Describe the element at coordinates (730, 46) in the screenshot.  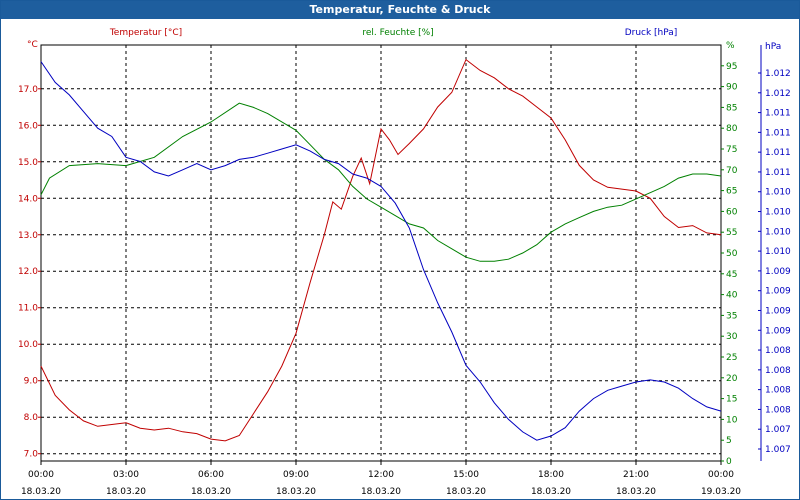
I see `humidity-unit-label: %` at that location.